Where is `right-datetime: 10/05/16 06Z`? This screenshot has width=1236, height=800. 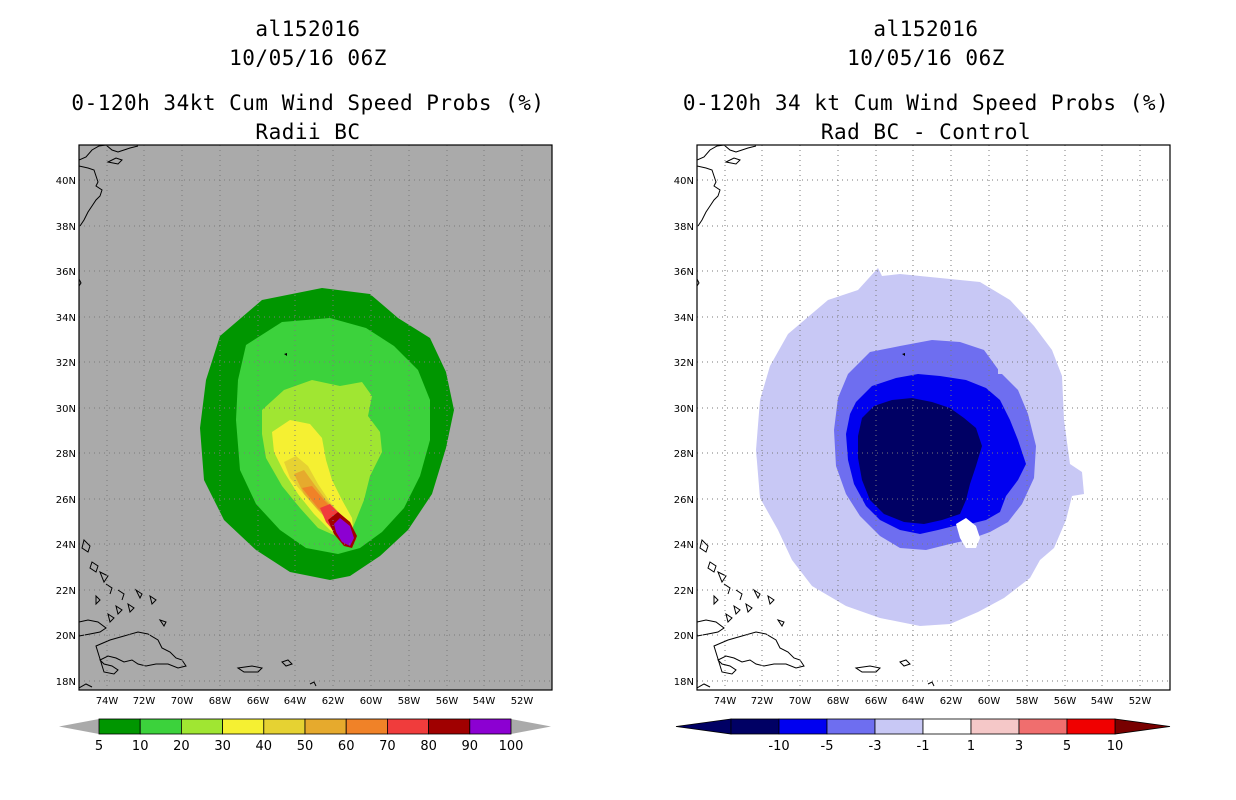 right-datetime: 10/05/16 06Z is located at coordinates (926, 58).